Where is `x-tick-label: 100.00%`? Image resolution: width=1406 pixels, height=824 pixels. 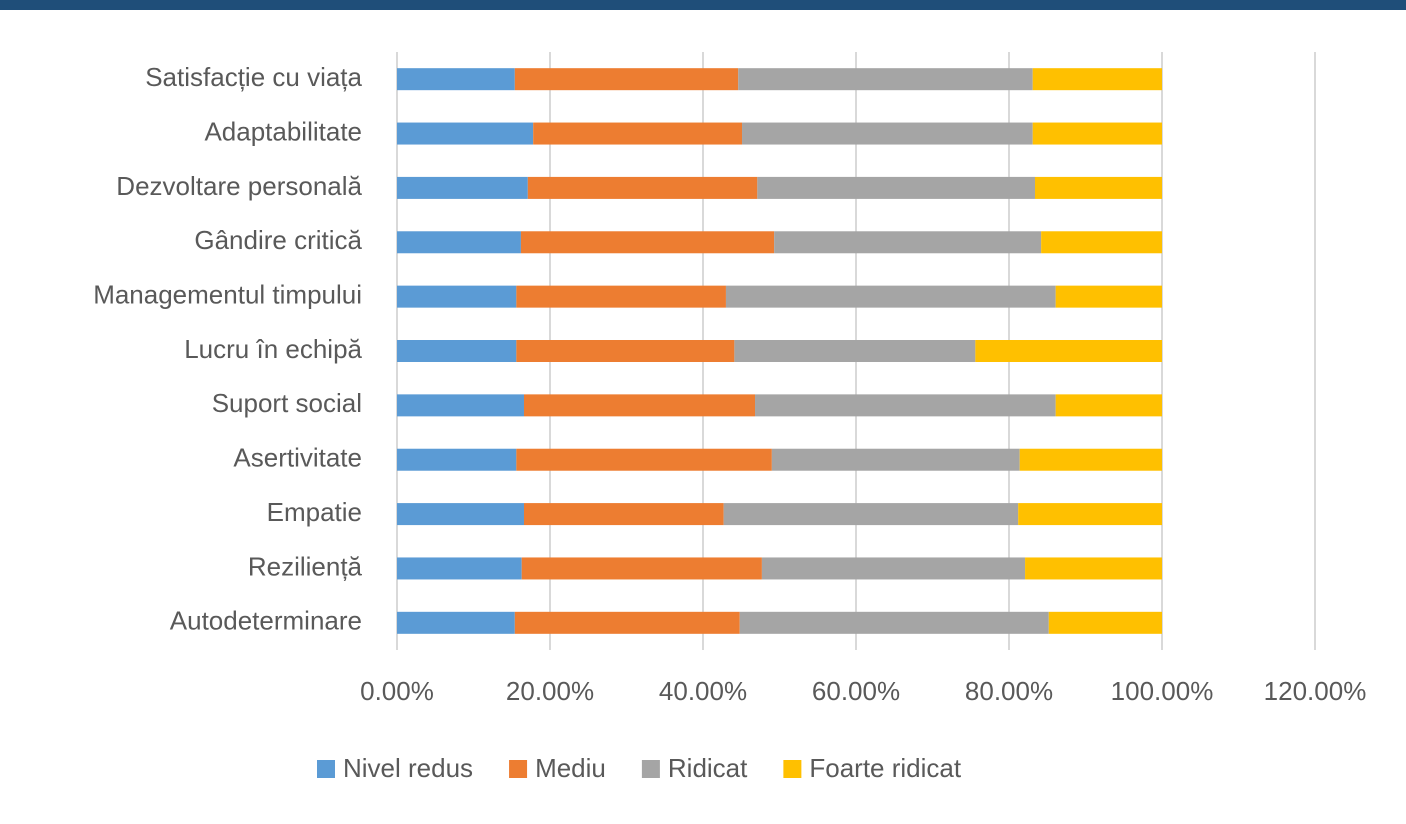
x-tick-label: 100.00% is located at coordinates (1162, 691).